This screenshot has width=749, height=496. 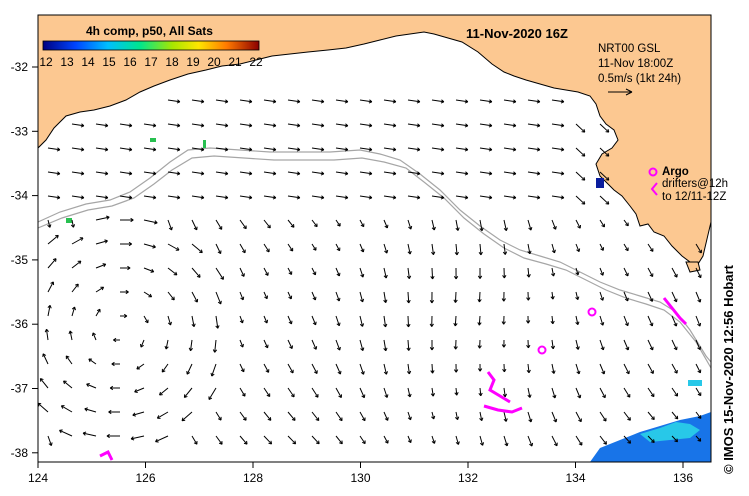 I want to click on x-tick-label: 132, so click(x=468, y=478).